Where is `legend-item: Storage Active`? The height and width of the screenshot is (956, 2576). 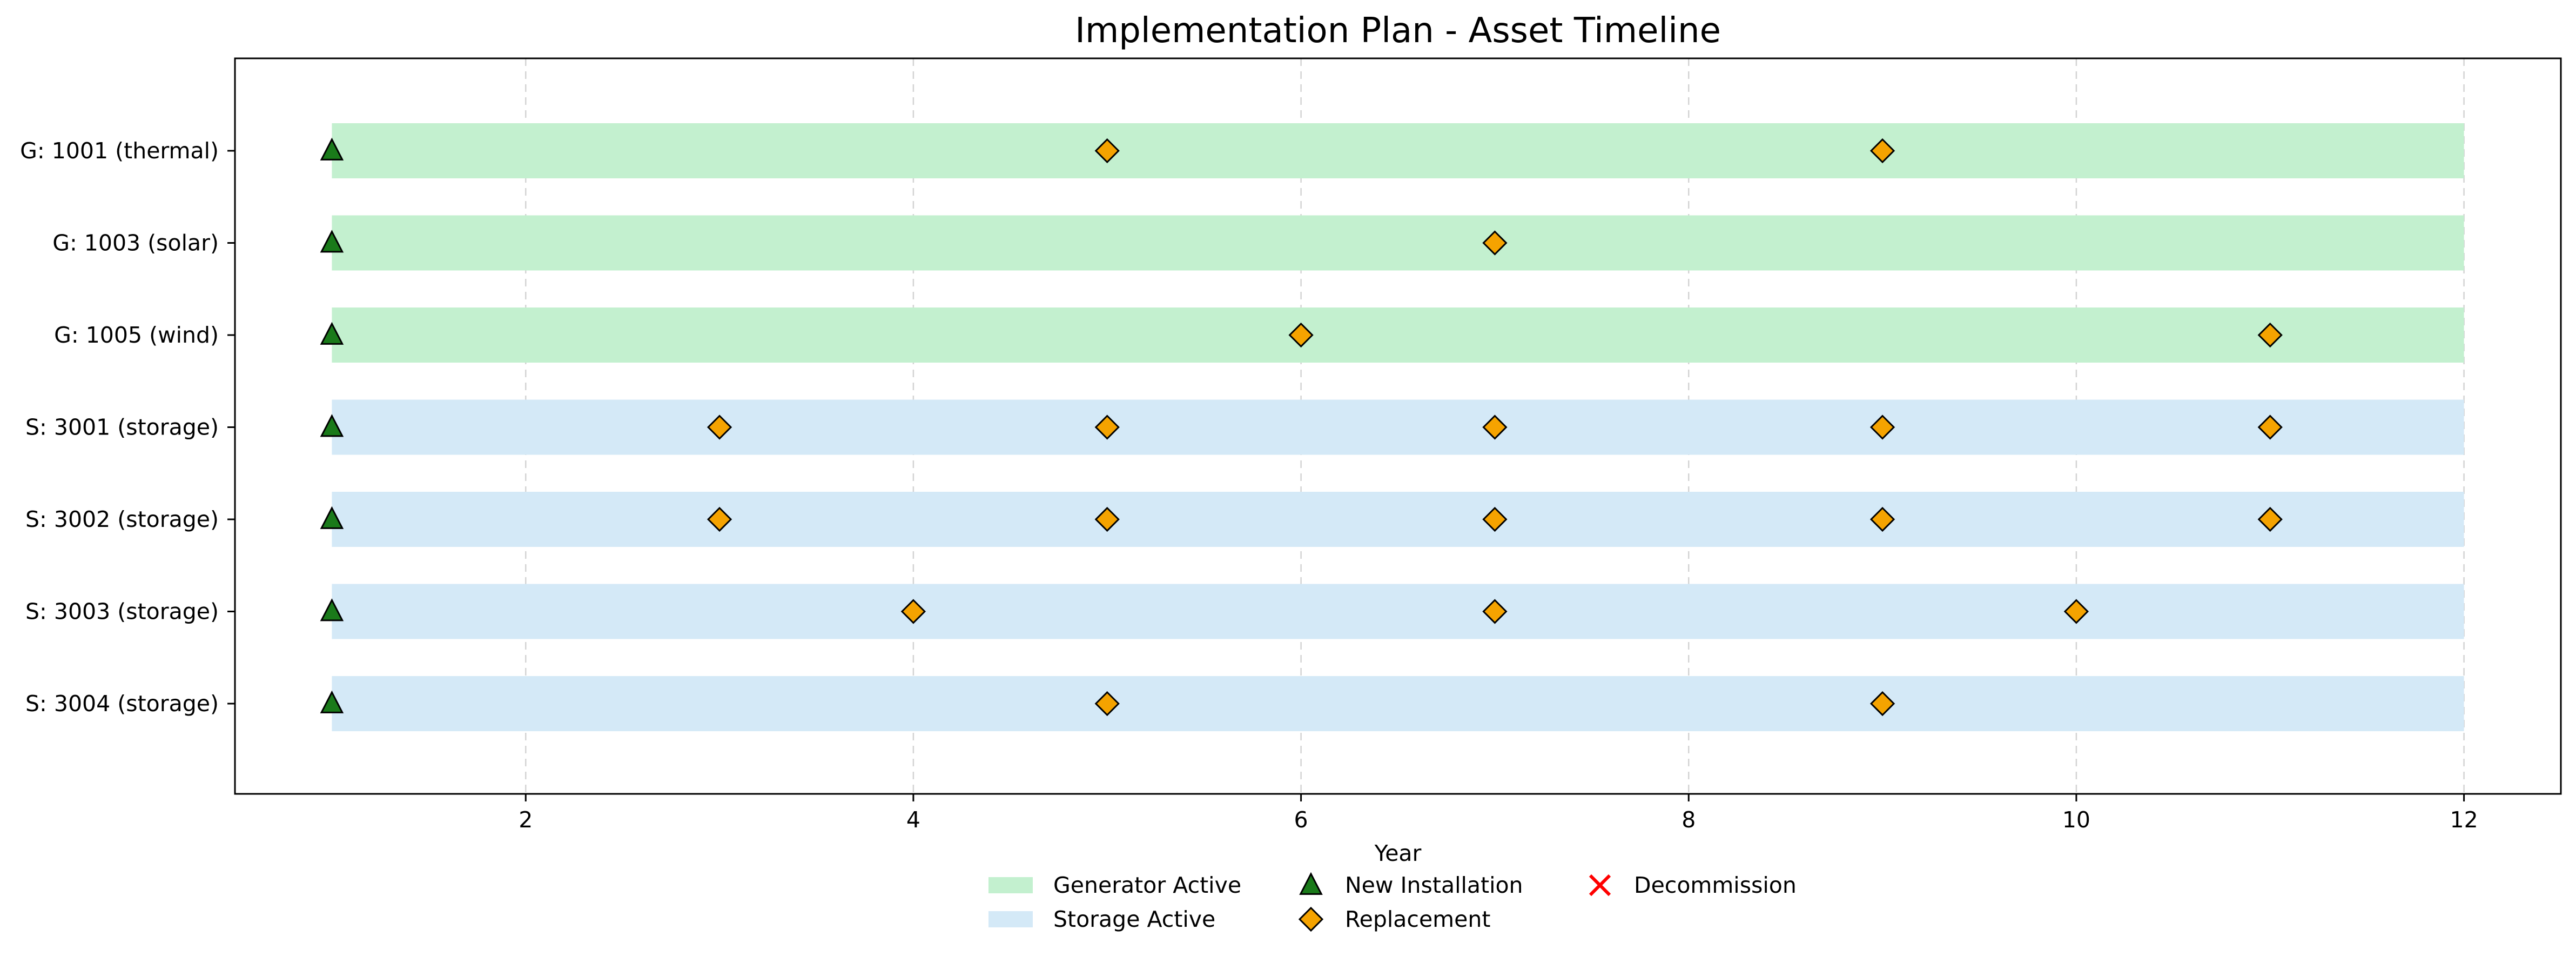
legend-item: Storage Active is located at coordinates (1101, 919).